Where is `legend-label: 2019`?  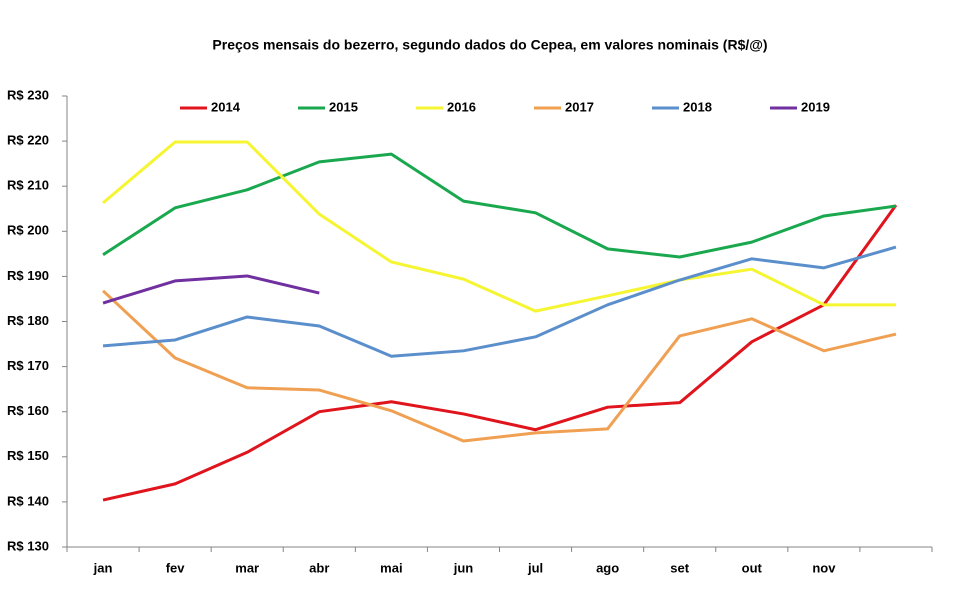
legend-label: 2019 is located at coordinates (815, 106).